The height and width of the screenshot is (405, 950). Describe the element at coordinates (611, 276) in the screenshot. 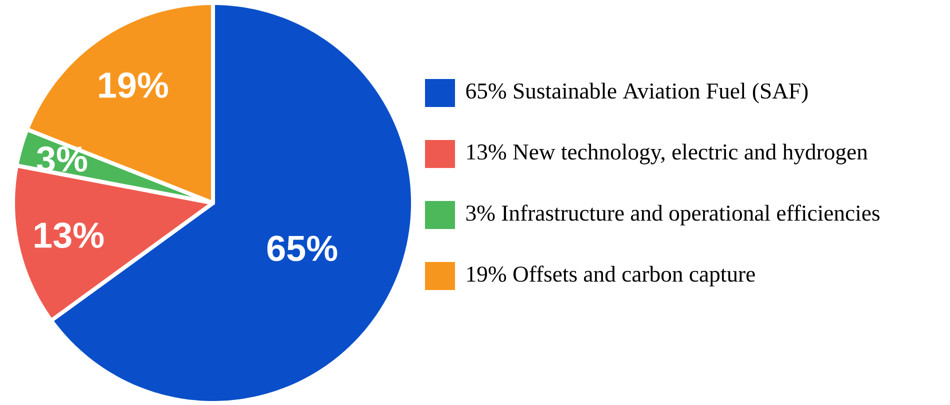

I see `legend-label: 19% Offsets and carbon capture` at that location.